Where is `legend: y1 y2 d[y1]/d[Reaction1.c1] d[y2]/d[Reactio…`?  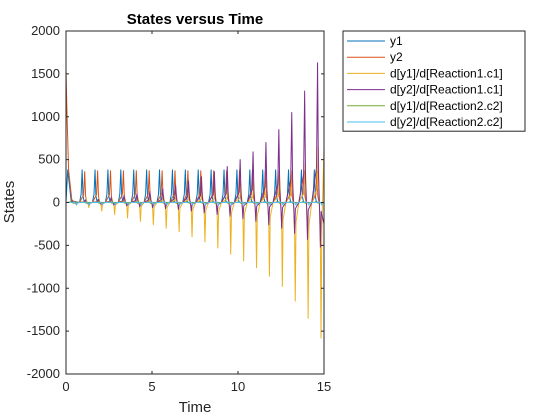
legend: y1 y2 d[y1]/d[Reaction1.c1] d[y2]/d[Reactio… is located at coordinates (434, 81).